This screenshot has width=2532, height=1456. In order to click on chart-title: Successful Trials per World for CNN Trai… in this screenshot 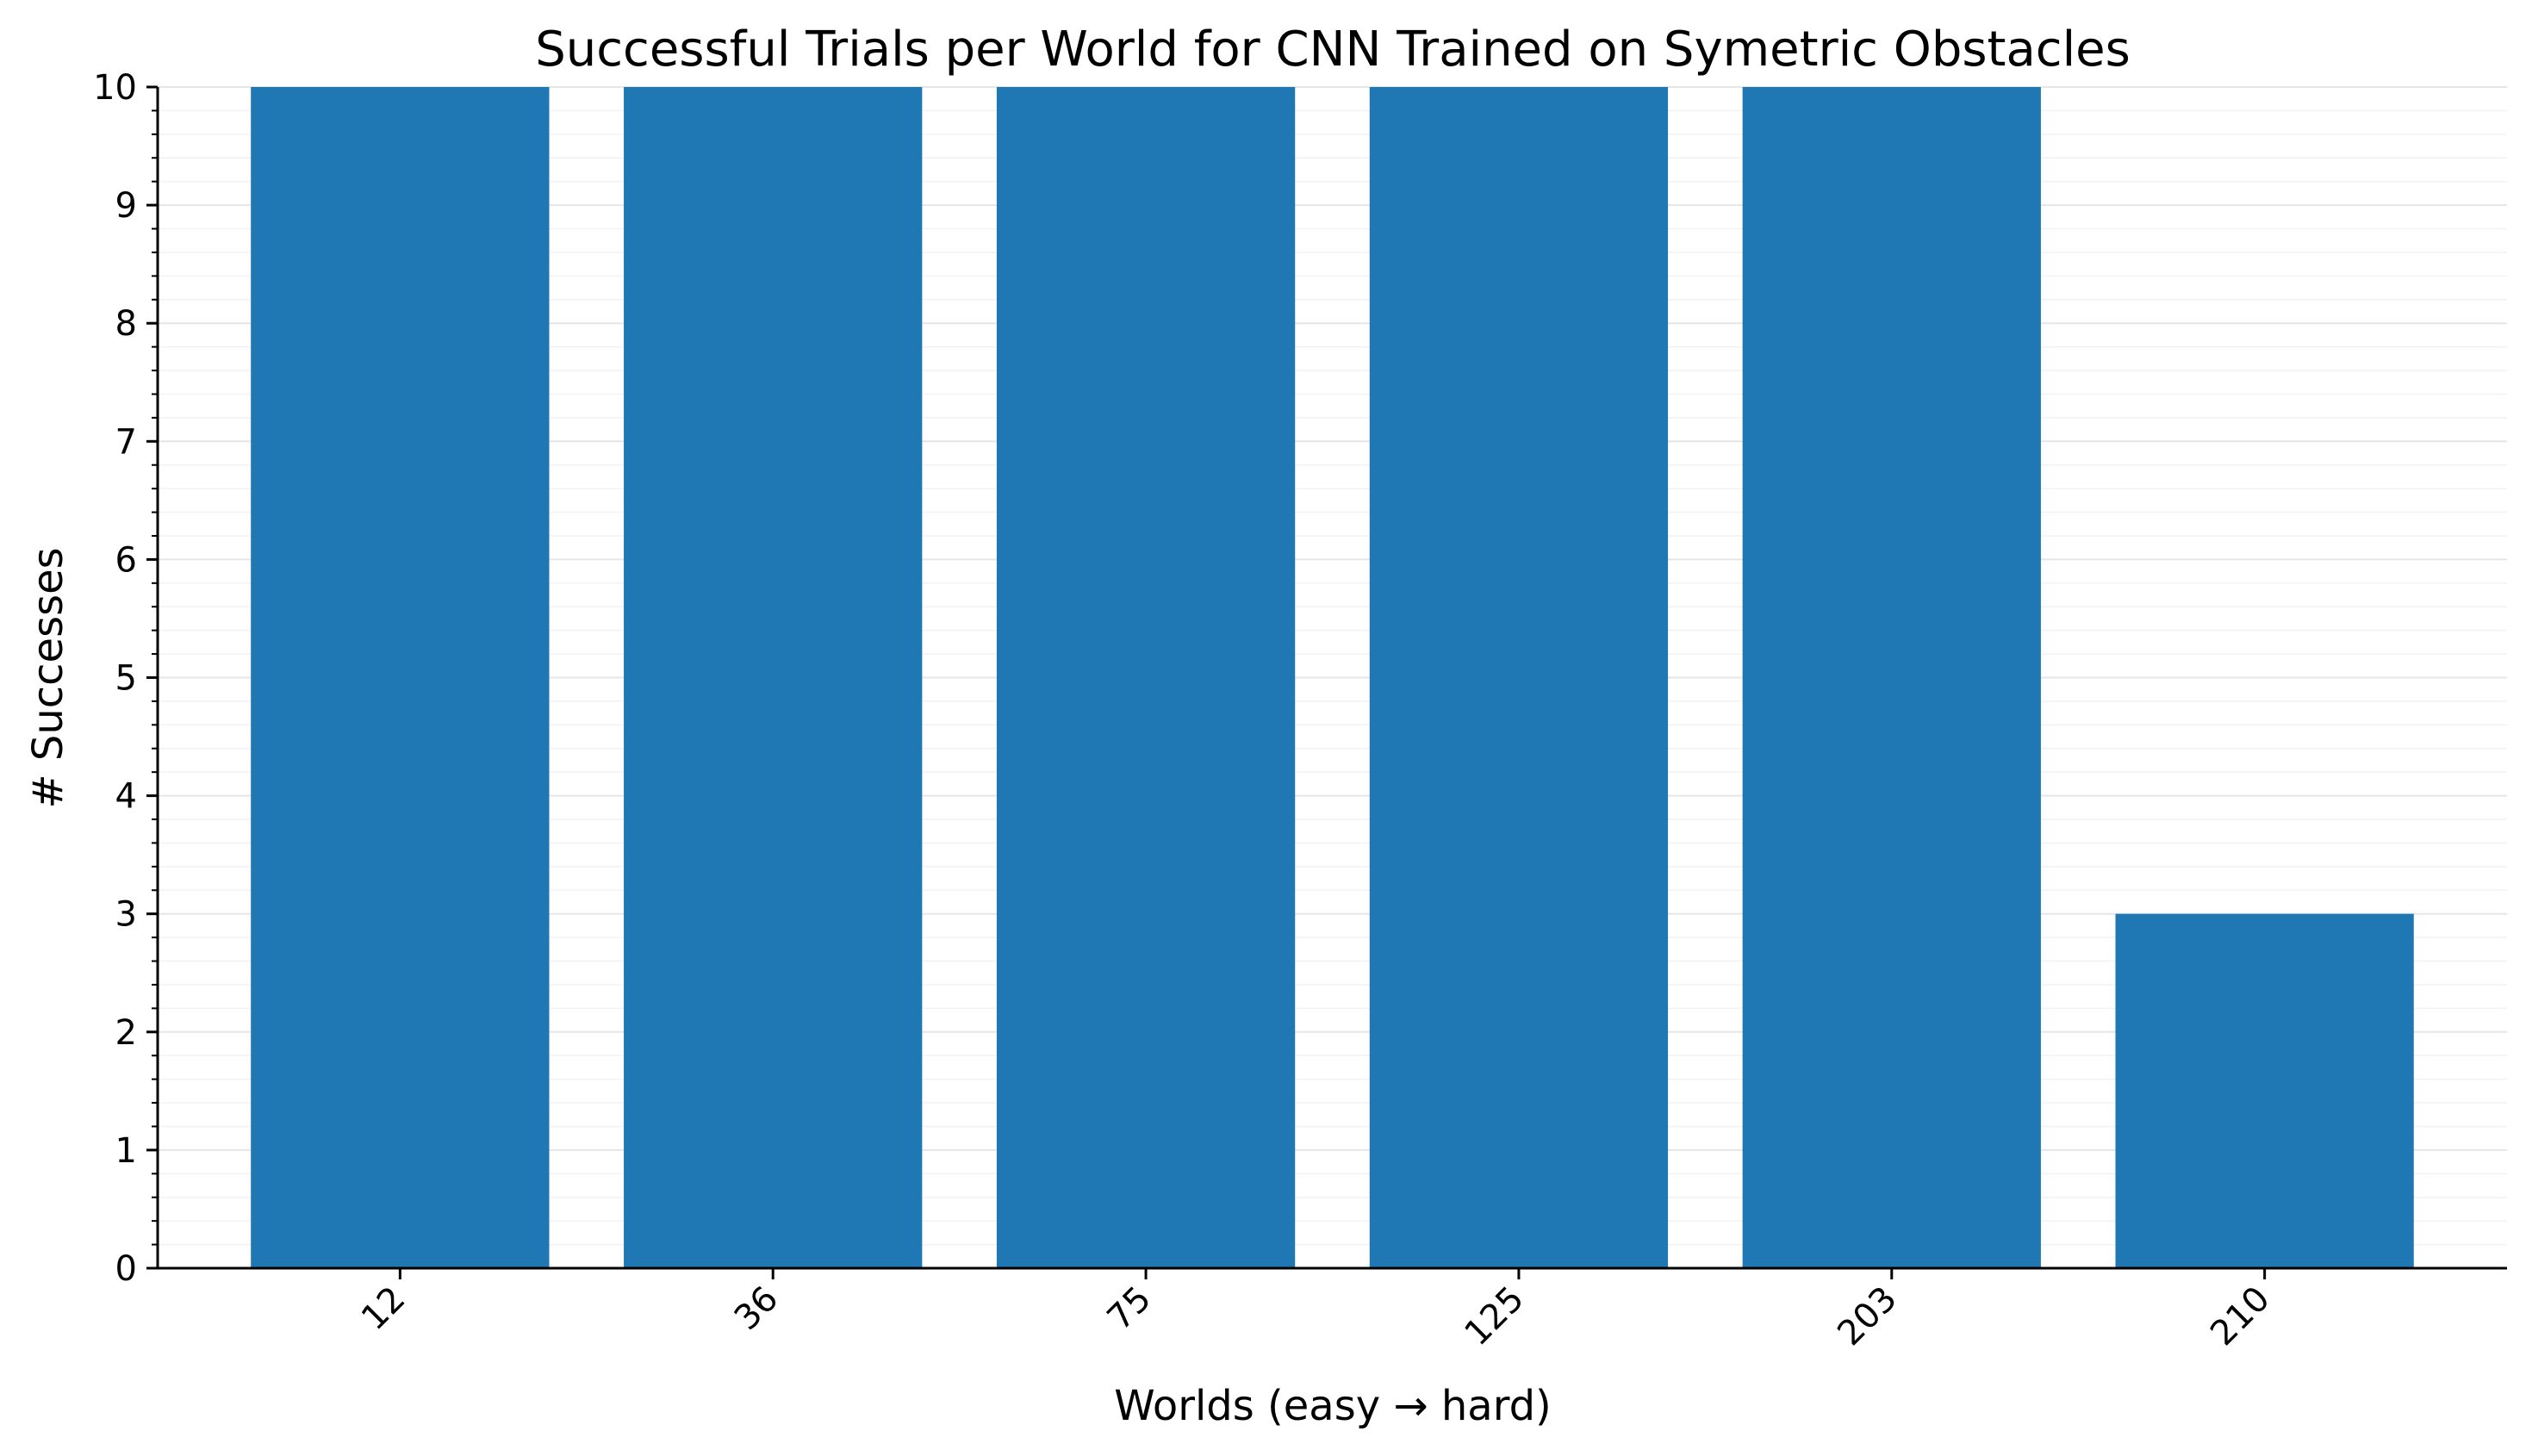, I will do `click(1333, 50)`.